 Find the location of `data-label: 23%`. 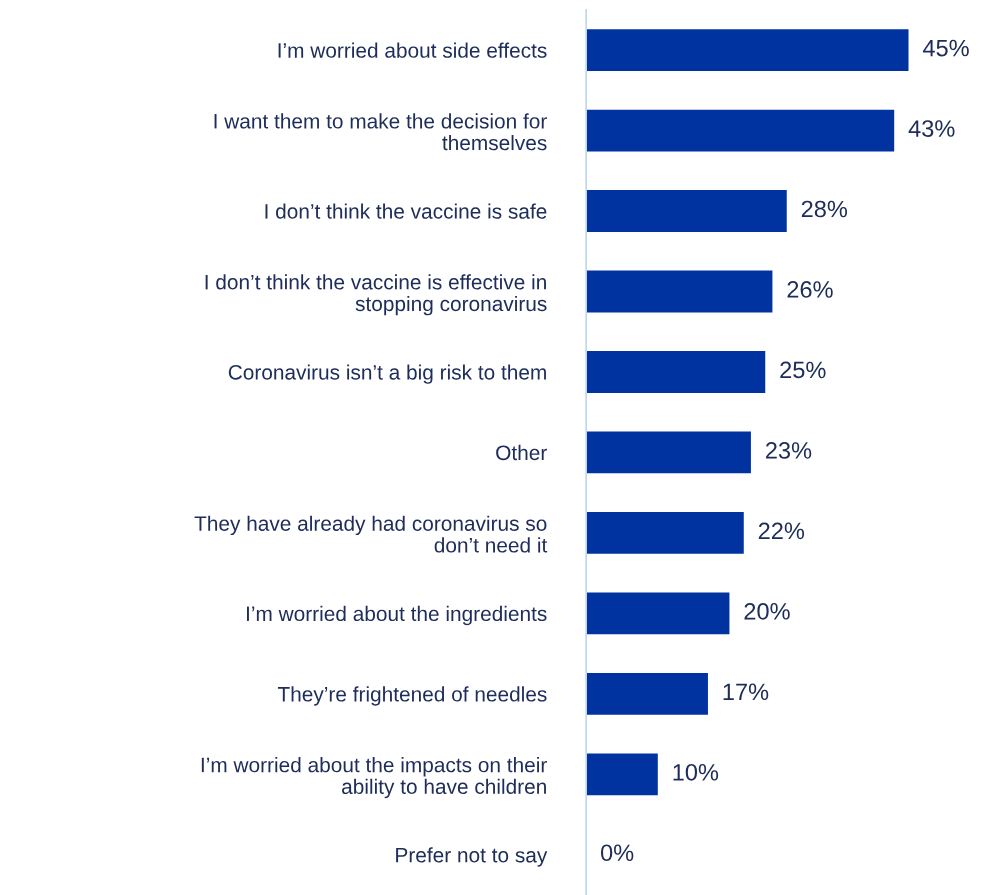

data-label: 23% is located at coordinates (789, 450).